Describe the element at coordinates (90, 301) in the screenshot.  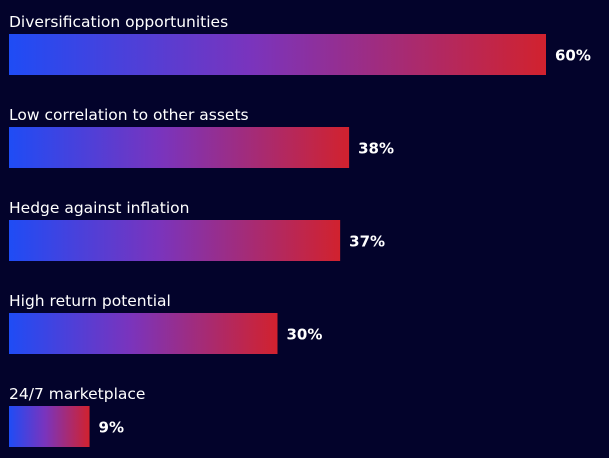
I see `category-label: High return potential` at that location.